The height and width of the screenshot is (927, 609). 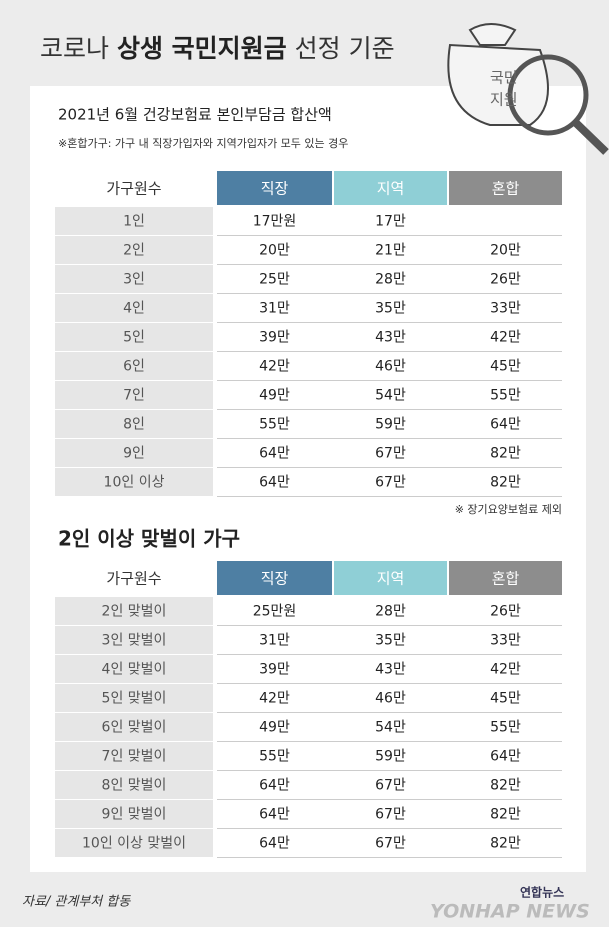 I want to click on cell: 5인, so click(x=134, y=338).